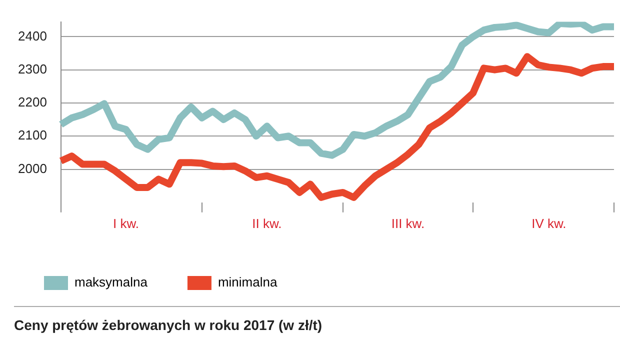 This screenshot has width=620, height=340. Describe the element at coordinates (32, 135) in the screenshot. I see `y-tick-label: 2100` at that location.